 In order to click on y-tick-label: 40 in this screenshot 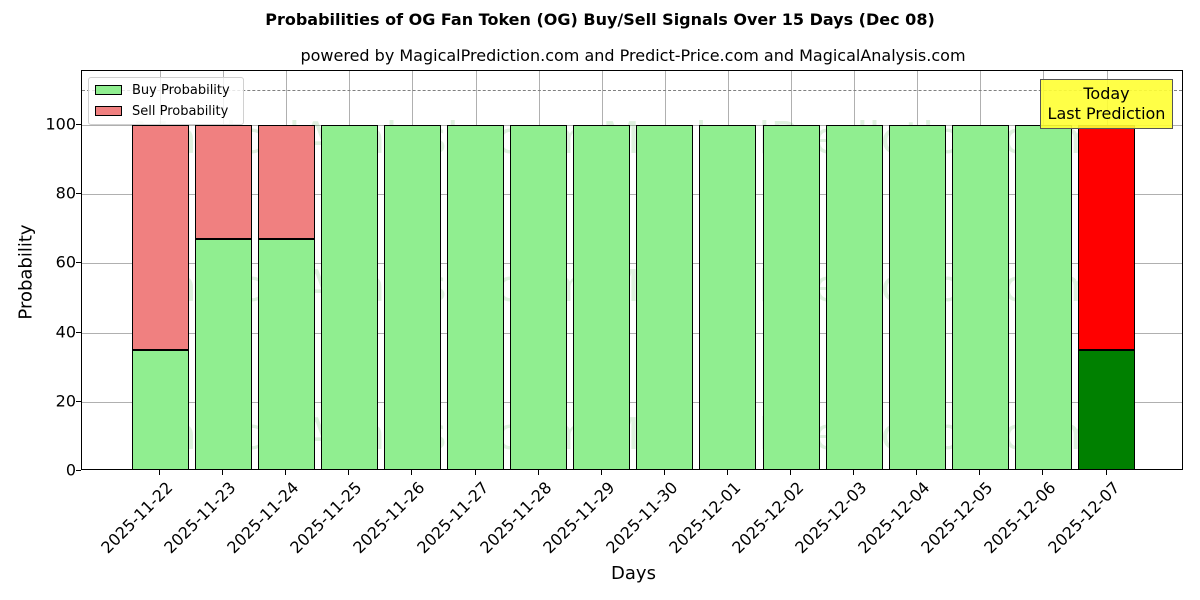, I will do `click(65, 332)`.